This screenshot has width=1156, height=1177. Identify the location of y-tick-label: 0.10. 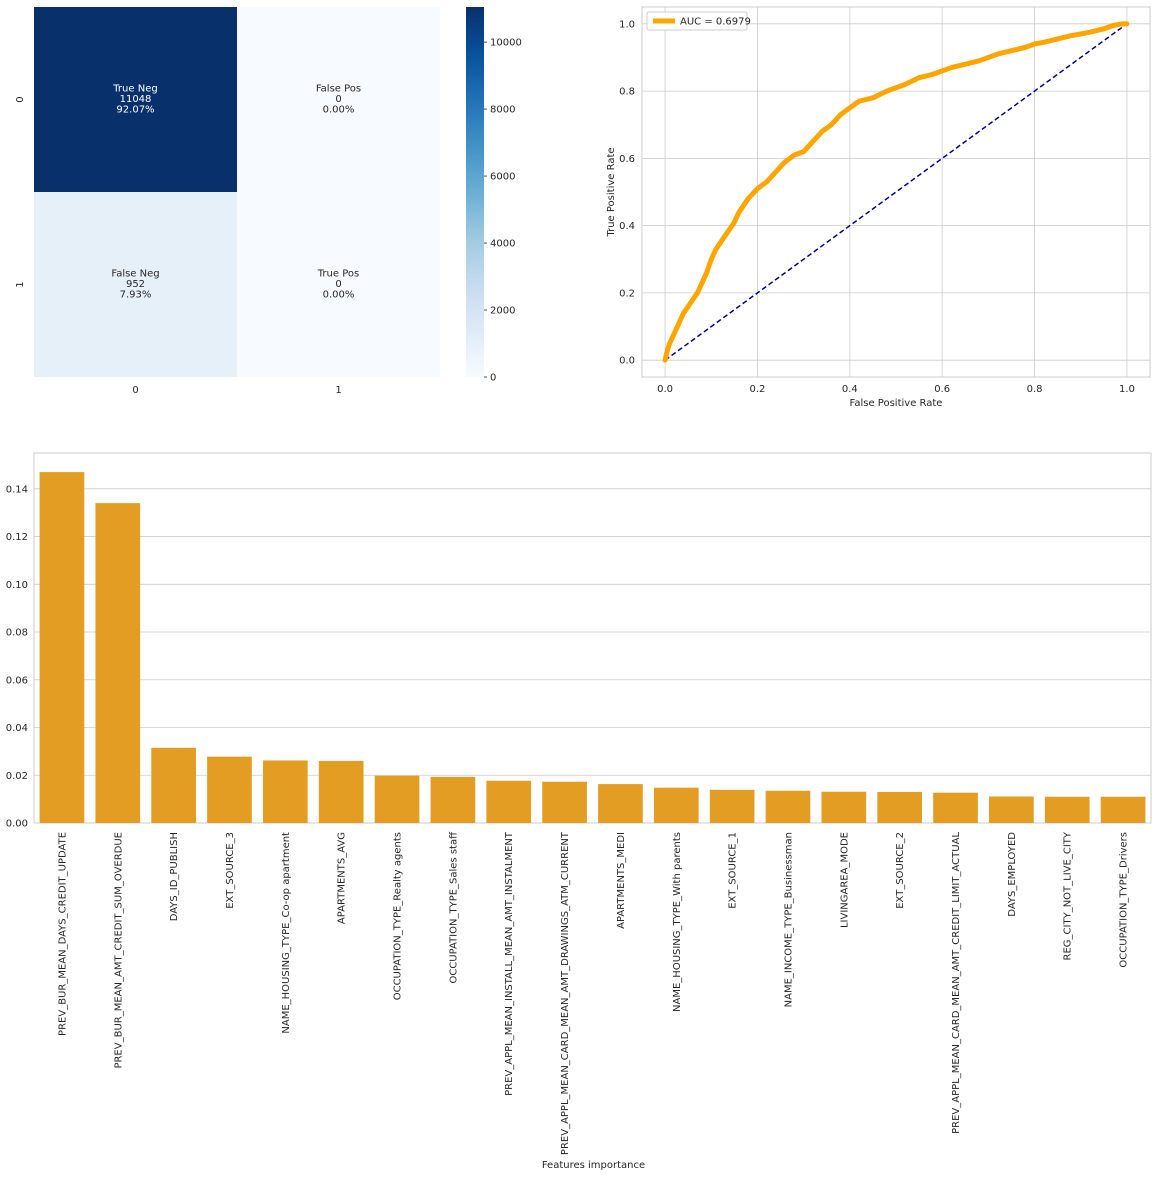
(17, 585).